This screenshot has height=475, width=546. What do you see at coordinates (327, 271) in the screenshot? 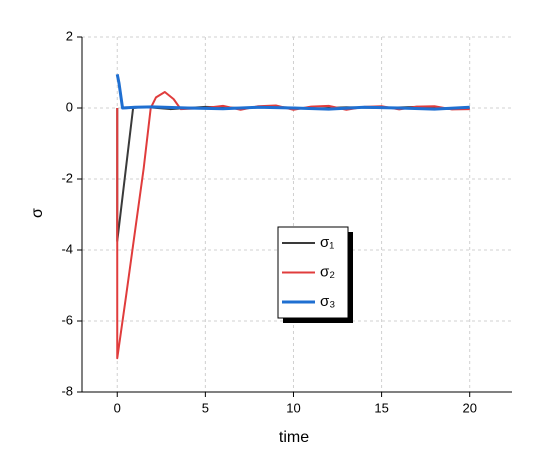
I see `legend-label: σ₂` at bounding box center [327, 271].